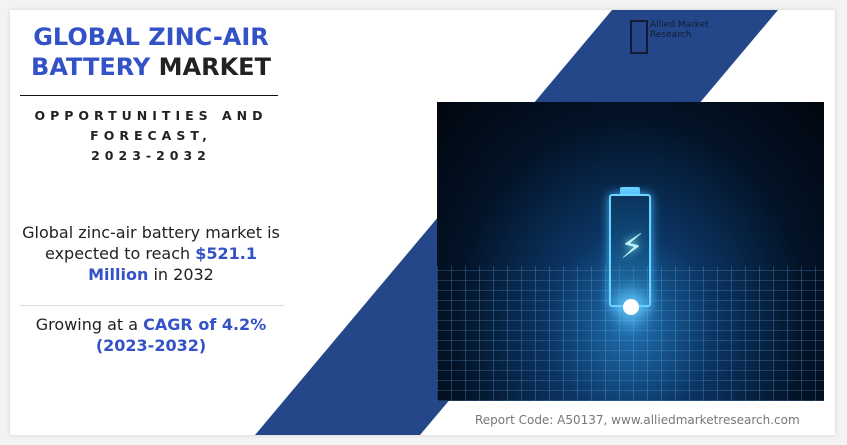 This screenshot has width=847, height=445. Describe the element at coordinates (670, 37) in the screenshot. I see `allied-market-research-logo: Allied Market Research` at that location.